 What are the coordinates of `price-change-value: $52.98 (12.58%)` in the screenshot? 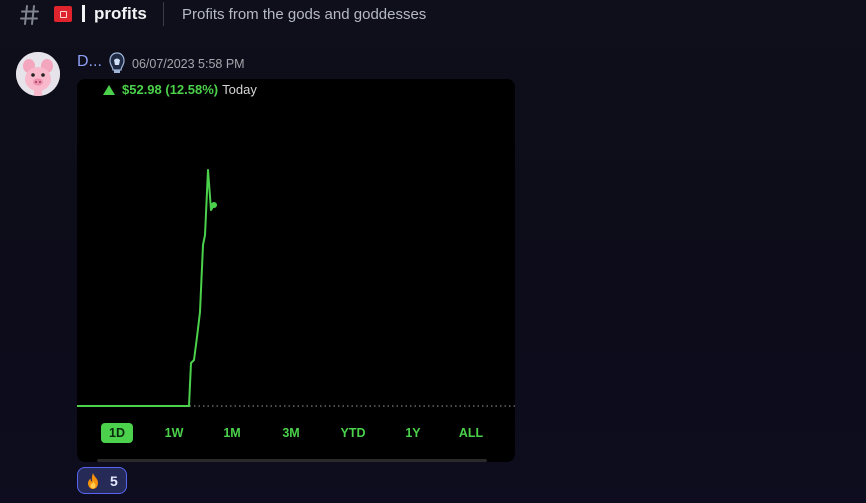 It's located at (170, 89).